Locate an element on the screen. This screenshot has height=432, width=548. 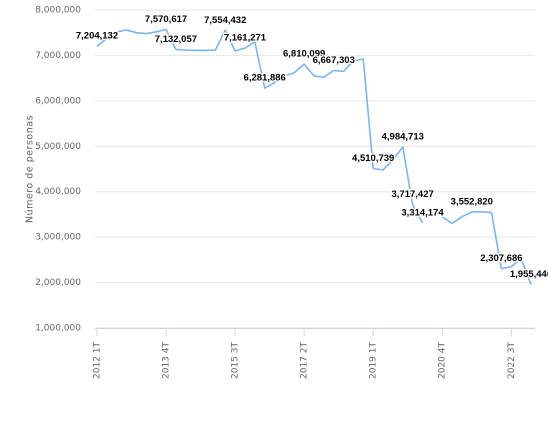
y-tick-label: 1,000,000 is located at coordinates (58, 329).